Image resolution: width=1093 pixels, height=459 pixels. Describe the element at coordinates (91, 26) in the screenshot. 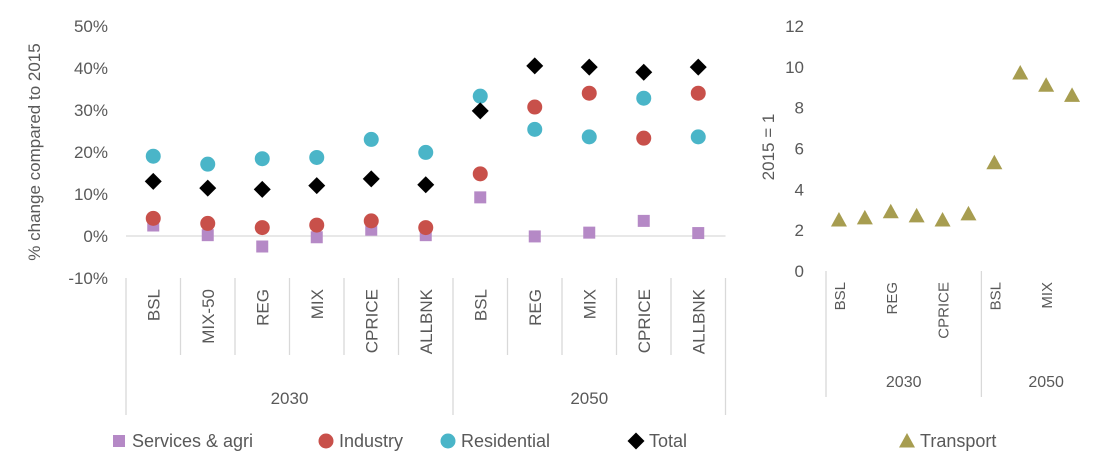

I see `y-tick-label: 50%` at that location.